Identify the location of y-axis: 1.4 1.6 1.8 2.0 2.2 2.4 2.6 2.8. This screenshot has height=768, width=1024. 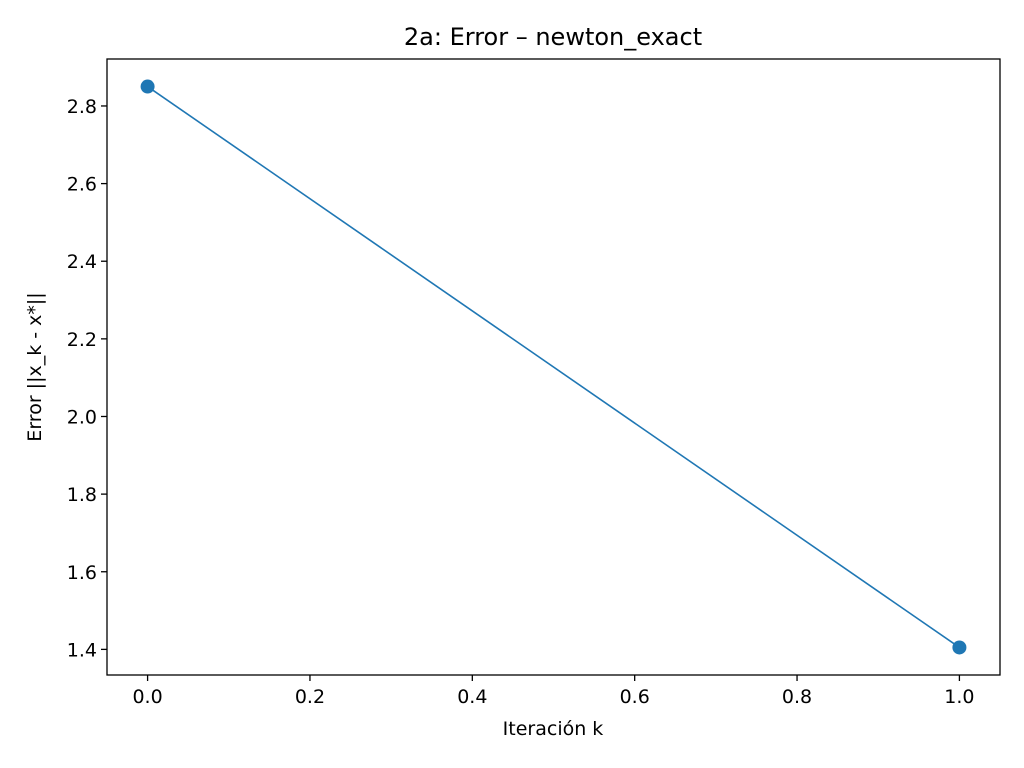
(87, 378).